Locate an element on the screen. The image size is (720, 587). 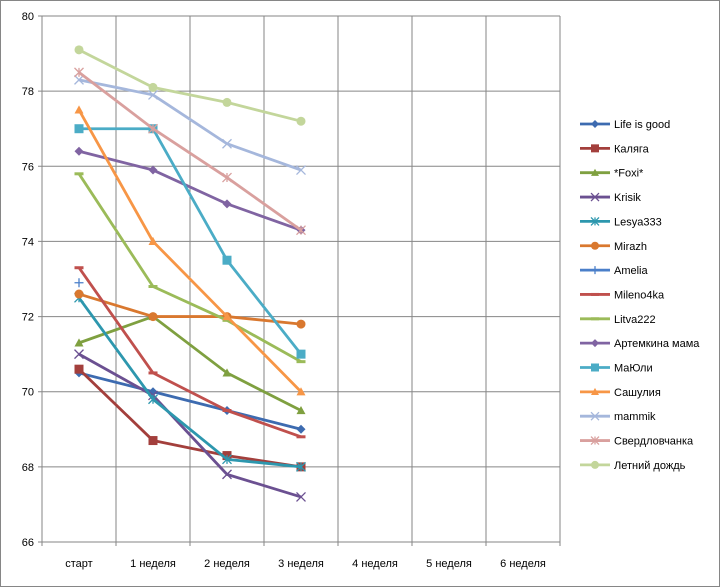
legend-item: МаЮли is located at coordinates (616, 369).